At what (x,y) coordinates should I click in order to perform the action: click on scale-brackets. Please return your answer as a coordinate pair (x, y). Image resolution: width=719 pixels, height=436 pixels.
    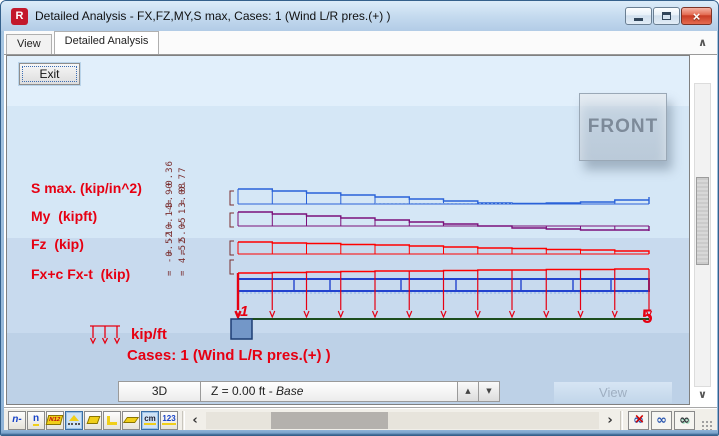
    Looking at the image, I should click on (231, 232).